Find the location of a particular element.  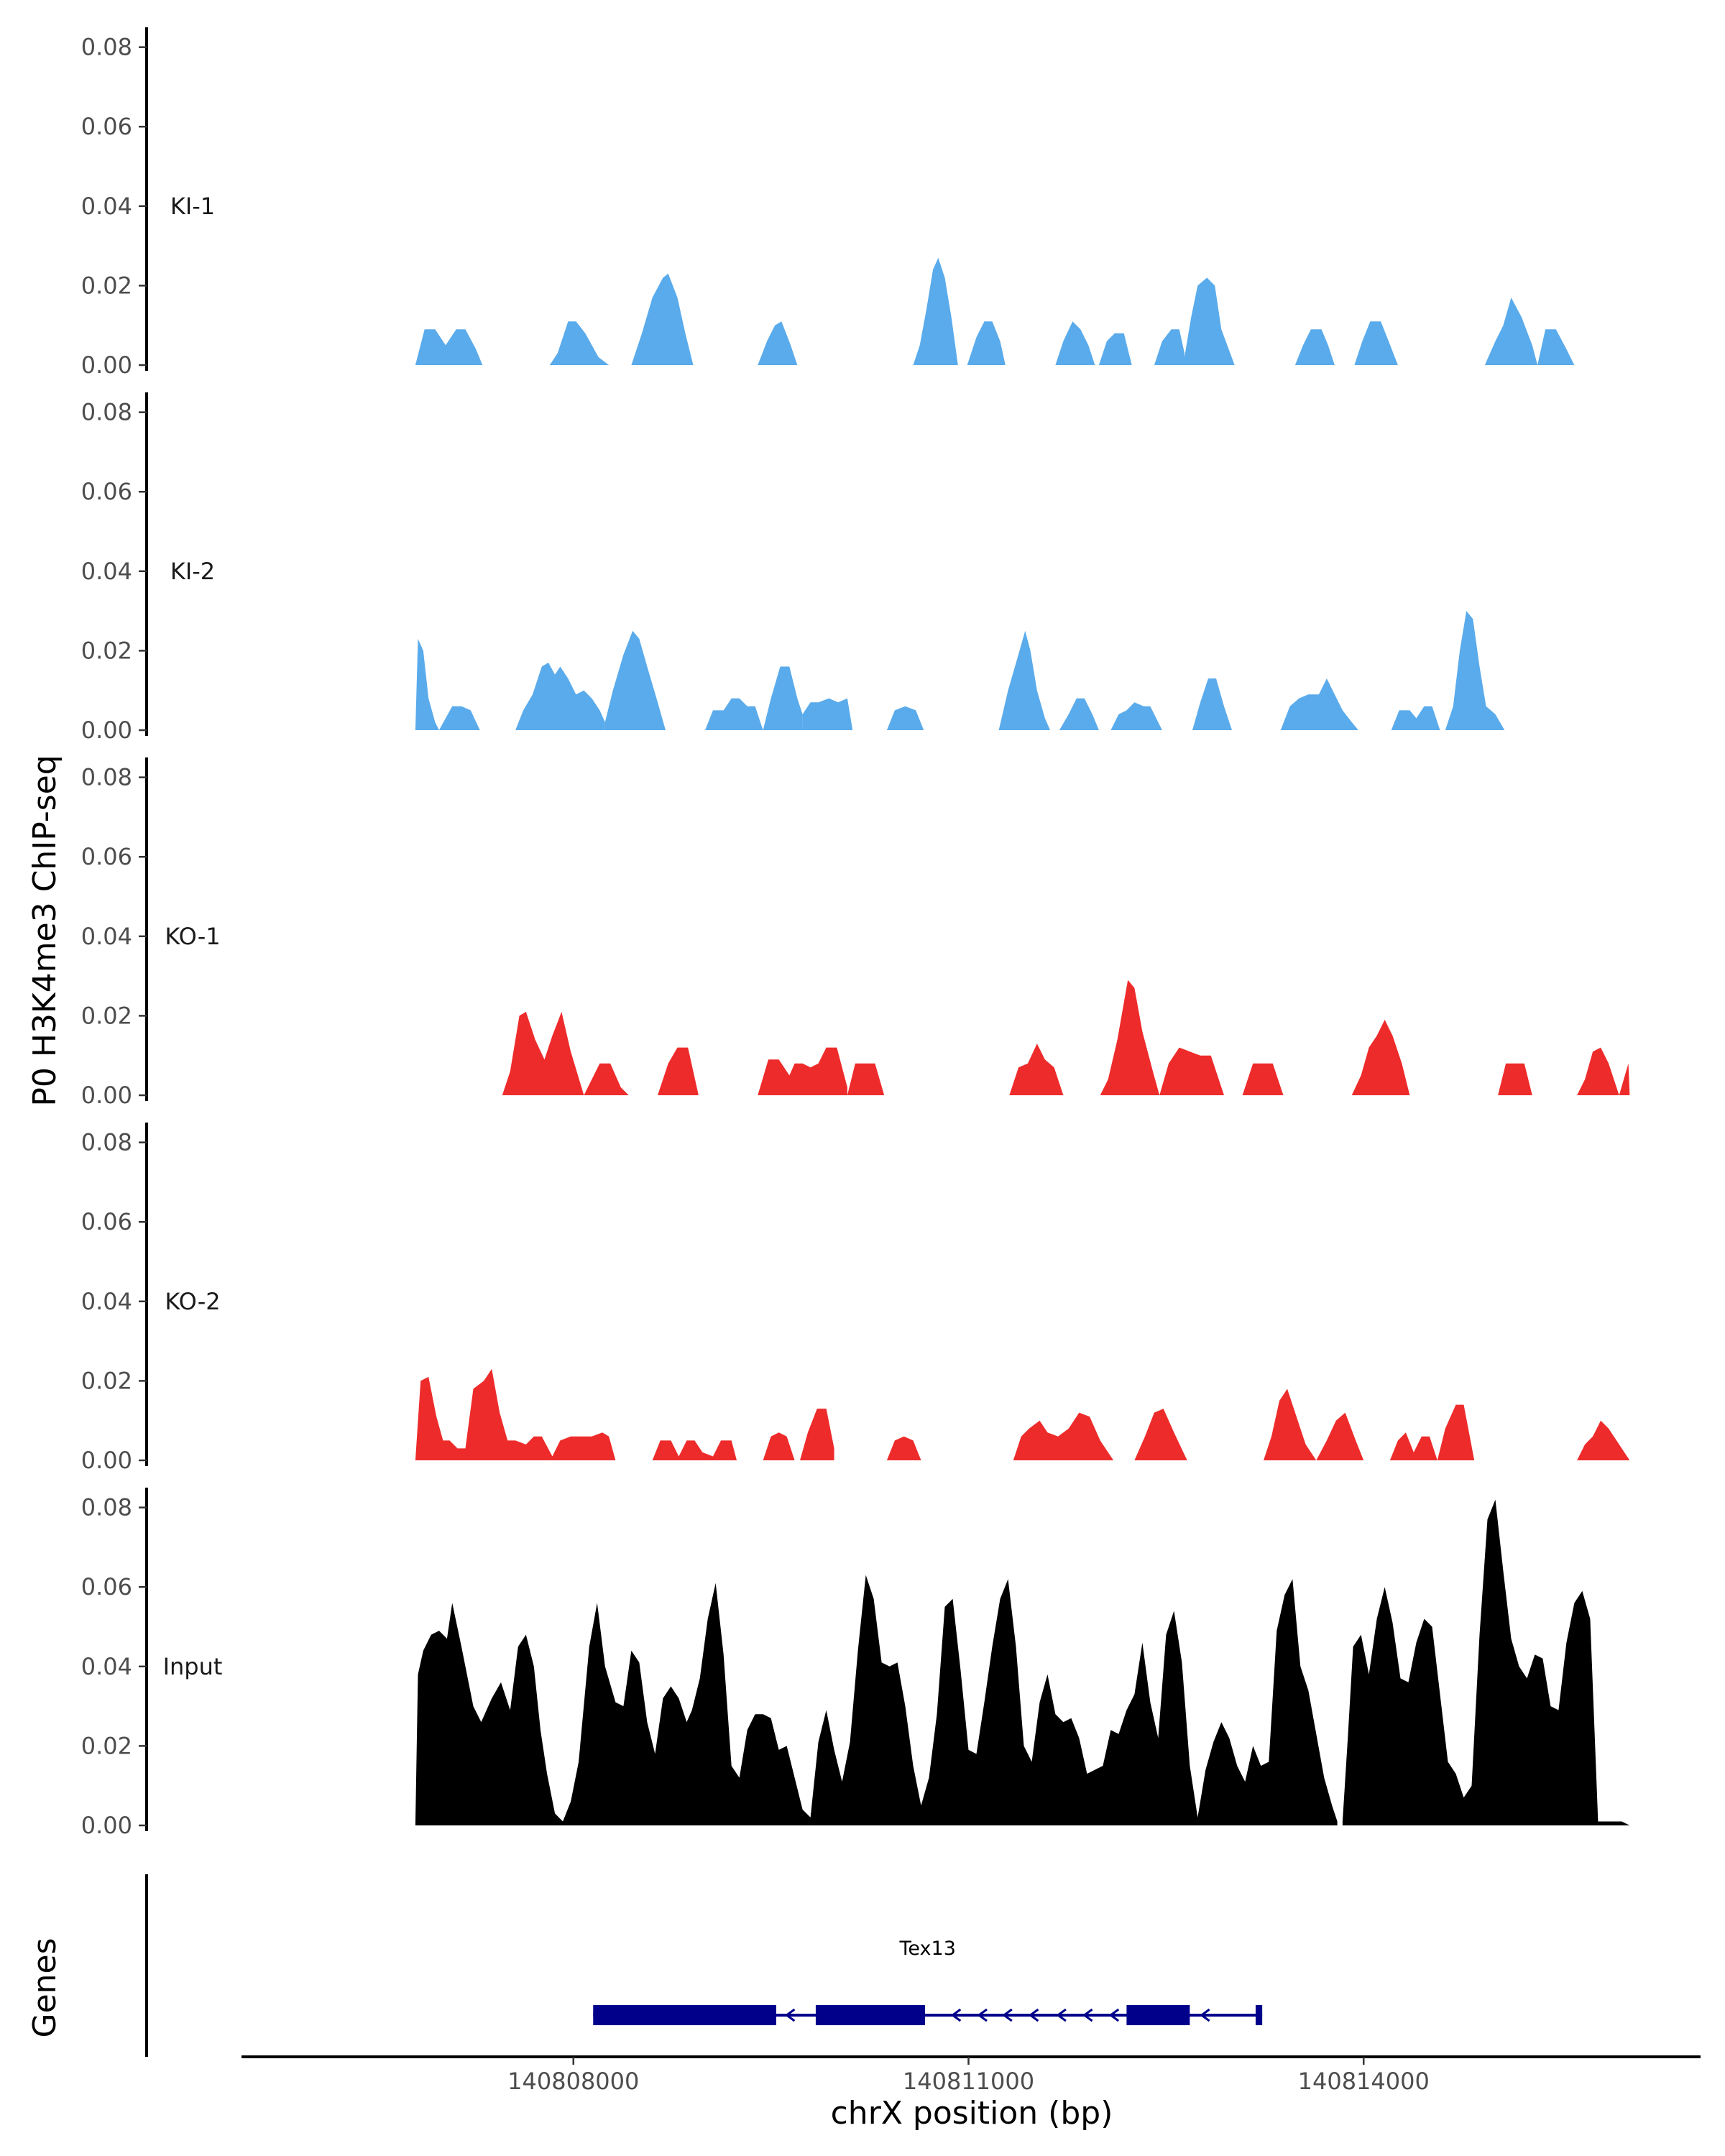

gene-label-tex13: Tex13 is located at coordinates (927, 1949).